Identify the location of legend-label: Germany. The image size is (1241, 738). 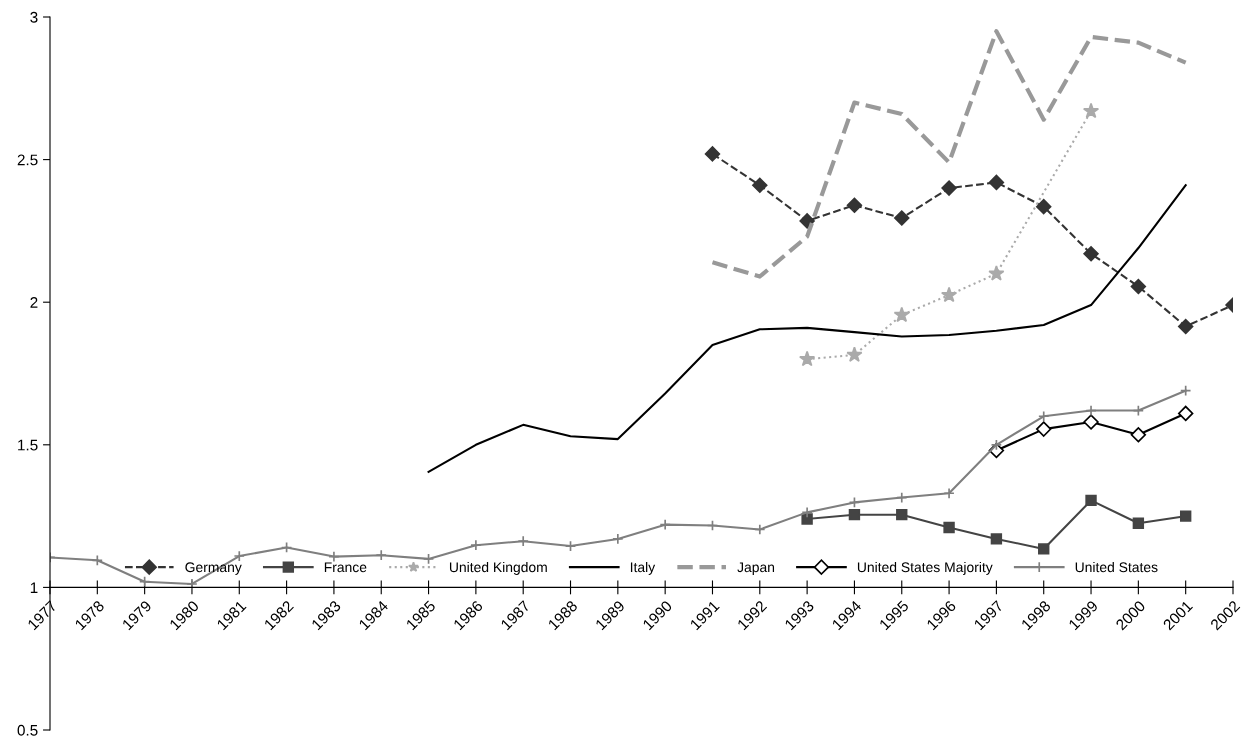
(213, 568).